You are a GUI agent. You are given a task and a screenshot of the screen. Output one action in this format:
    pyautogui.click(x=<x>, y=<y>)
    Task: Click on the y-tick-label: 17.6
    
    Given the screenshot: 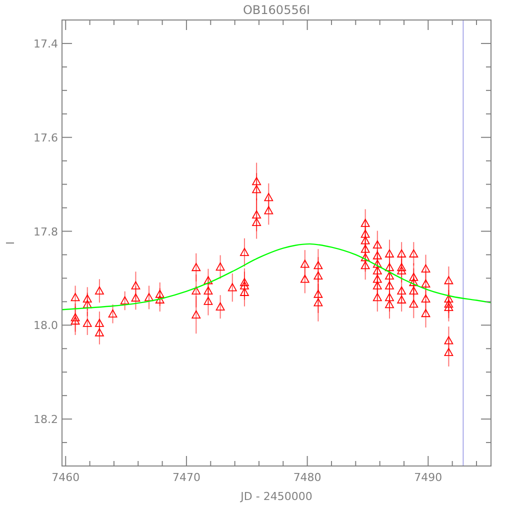 What is the action you would take?
    pyautogui.click(x=46, y=137)
    